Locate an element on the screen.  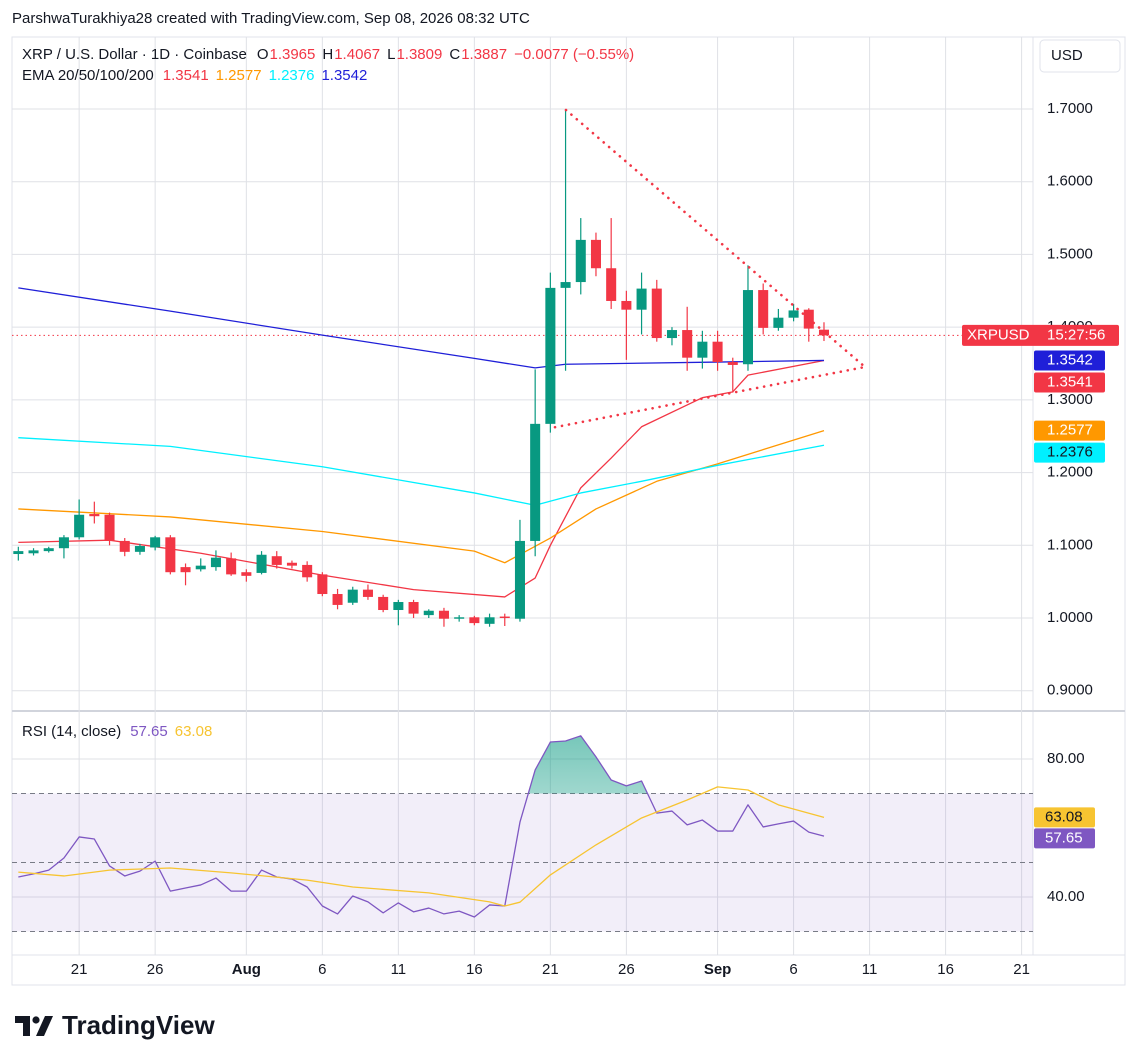
ema-label: 1.3542 is located at coordinates (1070, 359).